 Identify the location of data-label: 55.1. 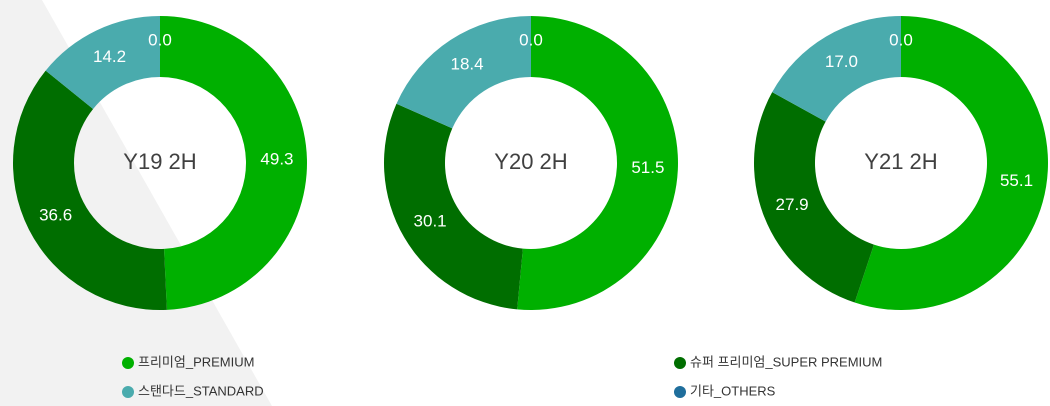
(1016, 180).